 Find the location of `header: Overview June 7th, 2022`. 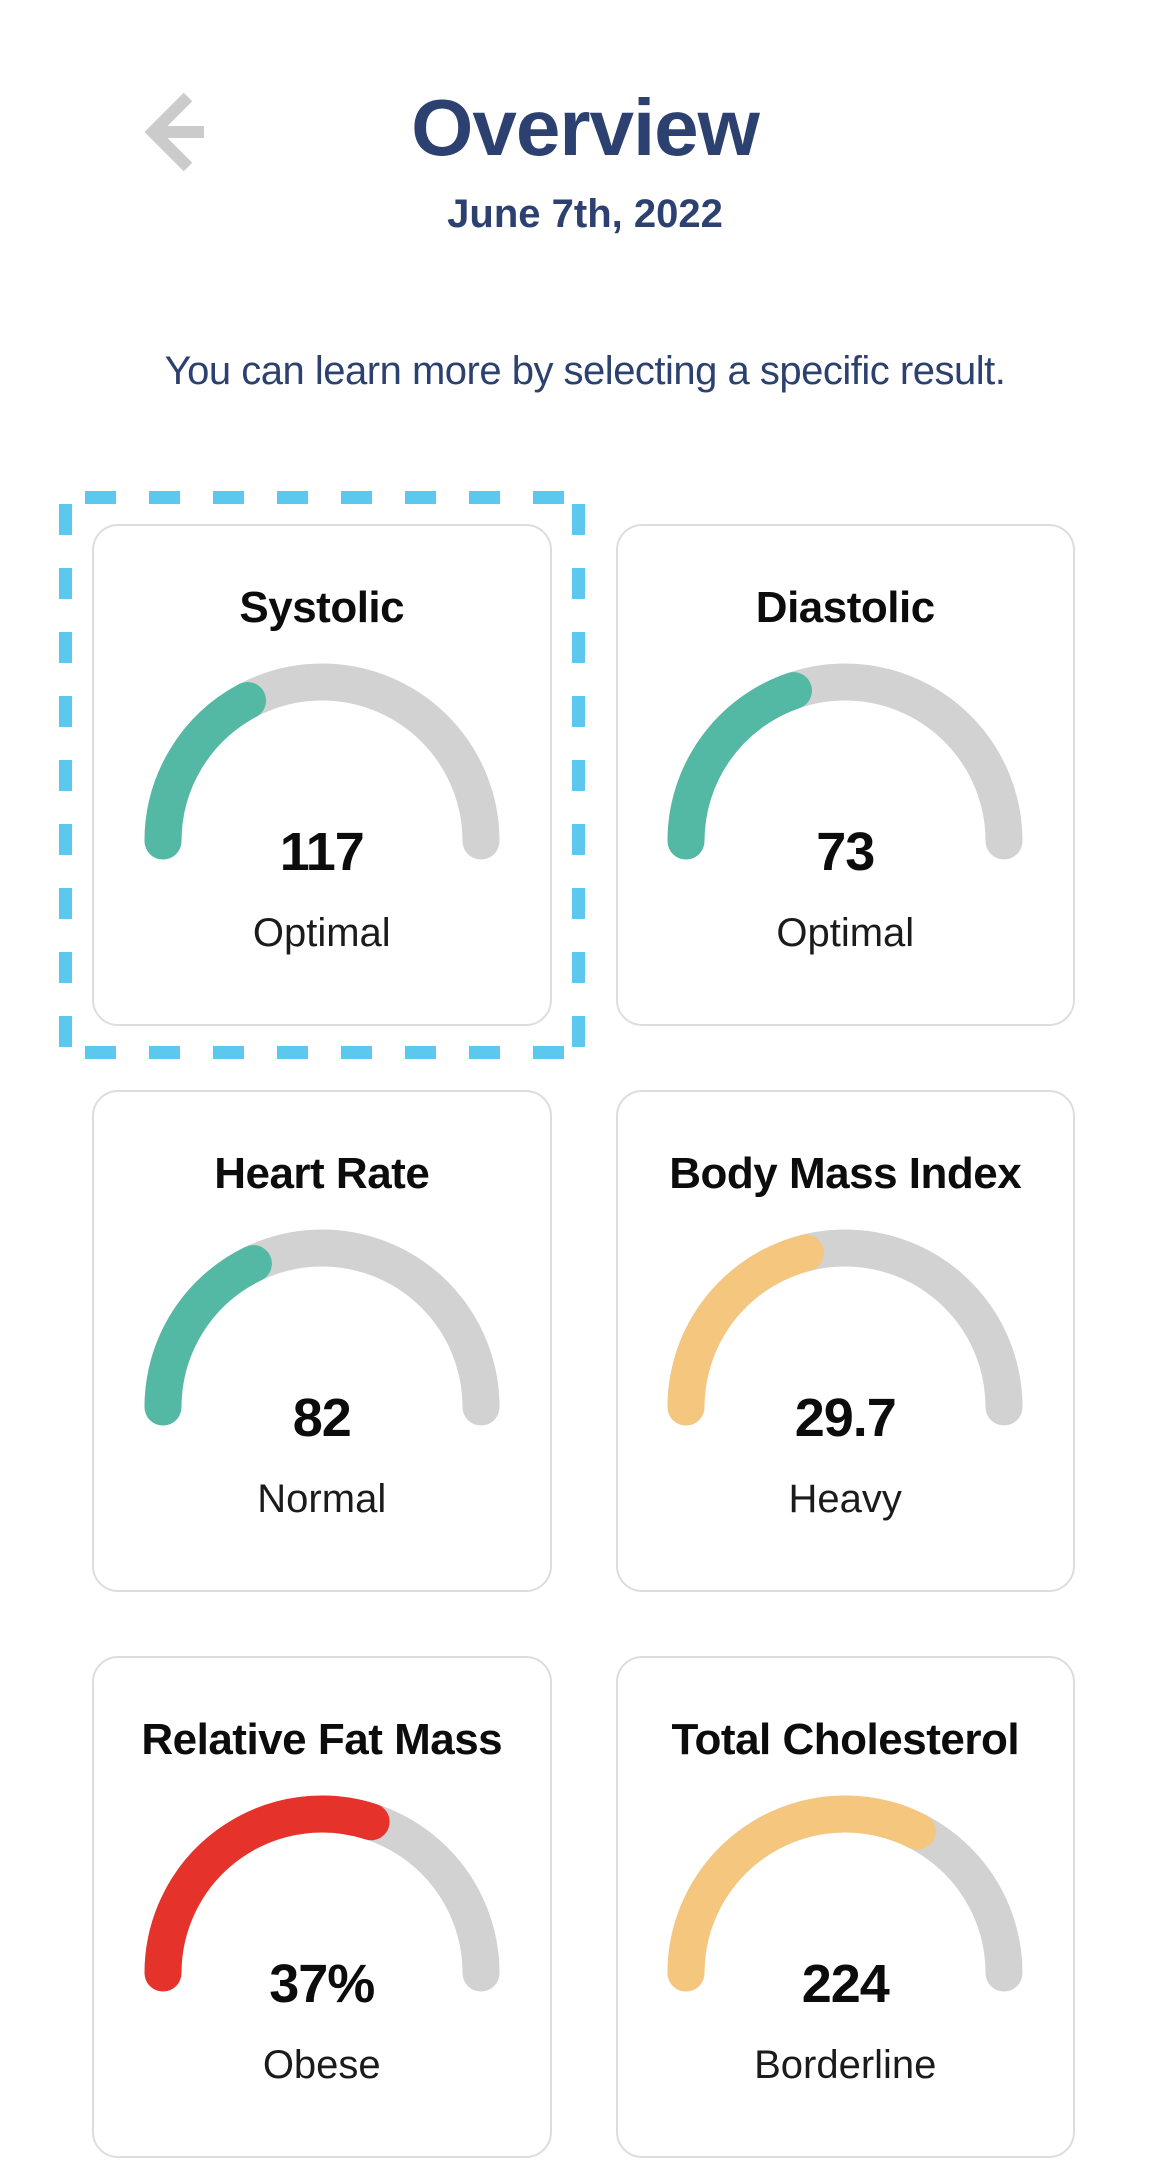

header: Overview June 7th, 2022 is located at coordinates (585, 119).